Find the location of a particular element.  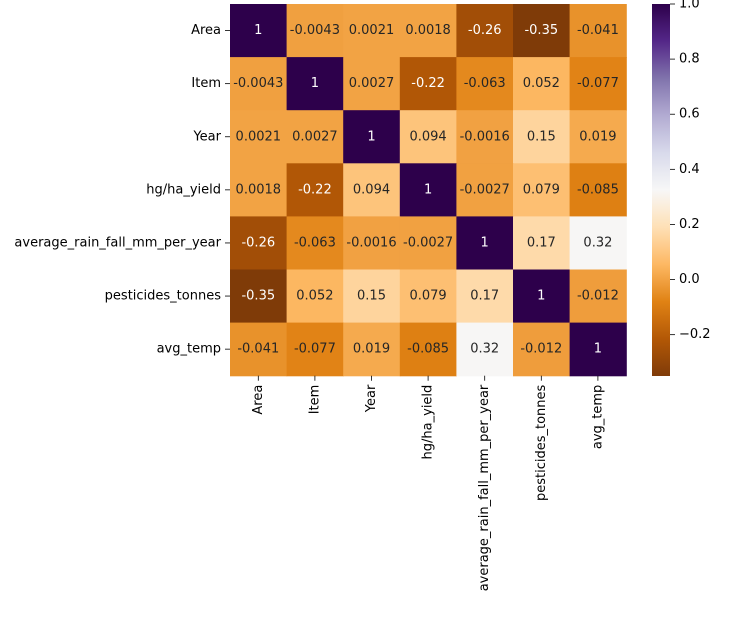

y-tick-label: pesticides_tonnes is located at coordinates (163, 296).